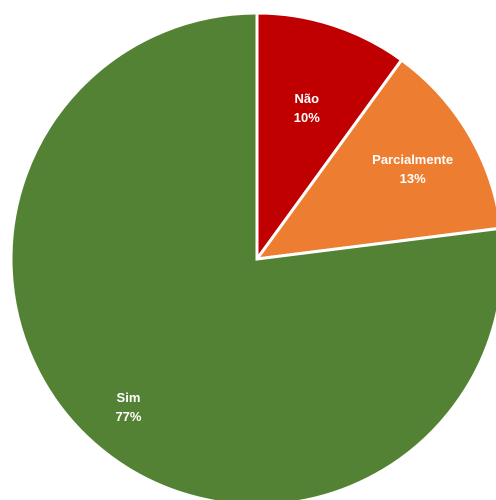  What do you see at coordinates (129, 397) in the screenshot?
I see `pie-label-category: Sim` at bounding box center [129, 397].